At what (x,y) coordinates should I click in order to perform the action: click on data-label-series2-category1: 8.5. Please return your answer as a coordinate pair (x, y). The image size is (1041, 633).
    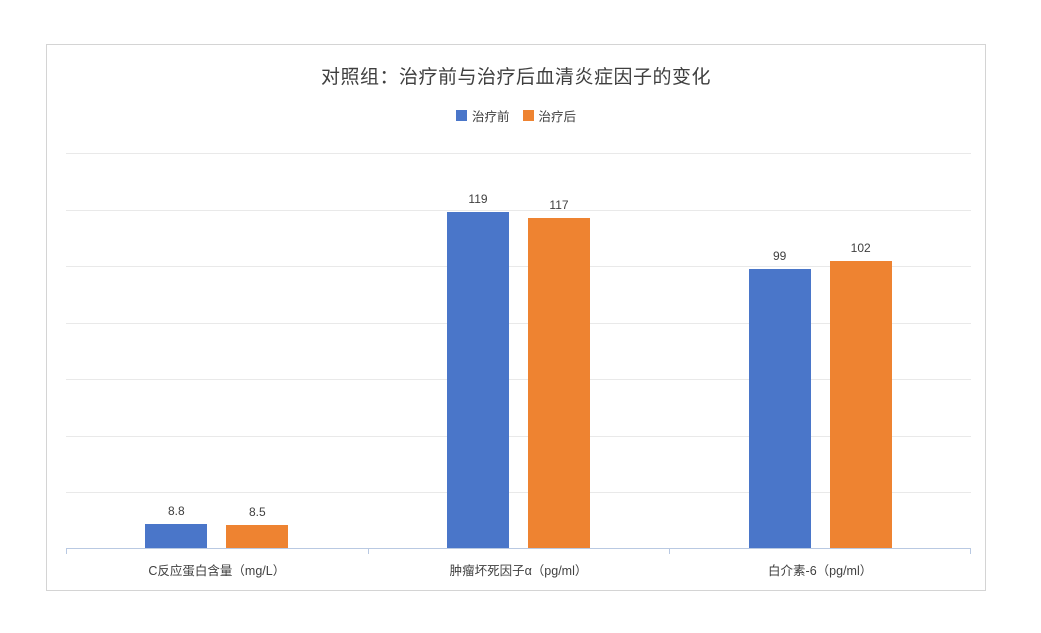
    Looking at the image, I should click on (257, 511).